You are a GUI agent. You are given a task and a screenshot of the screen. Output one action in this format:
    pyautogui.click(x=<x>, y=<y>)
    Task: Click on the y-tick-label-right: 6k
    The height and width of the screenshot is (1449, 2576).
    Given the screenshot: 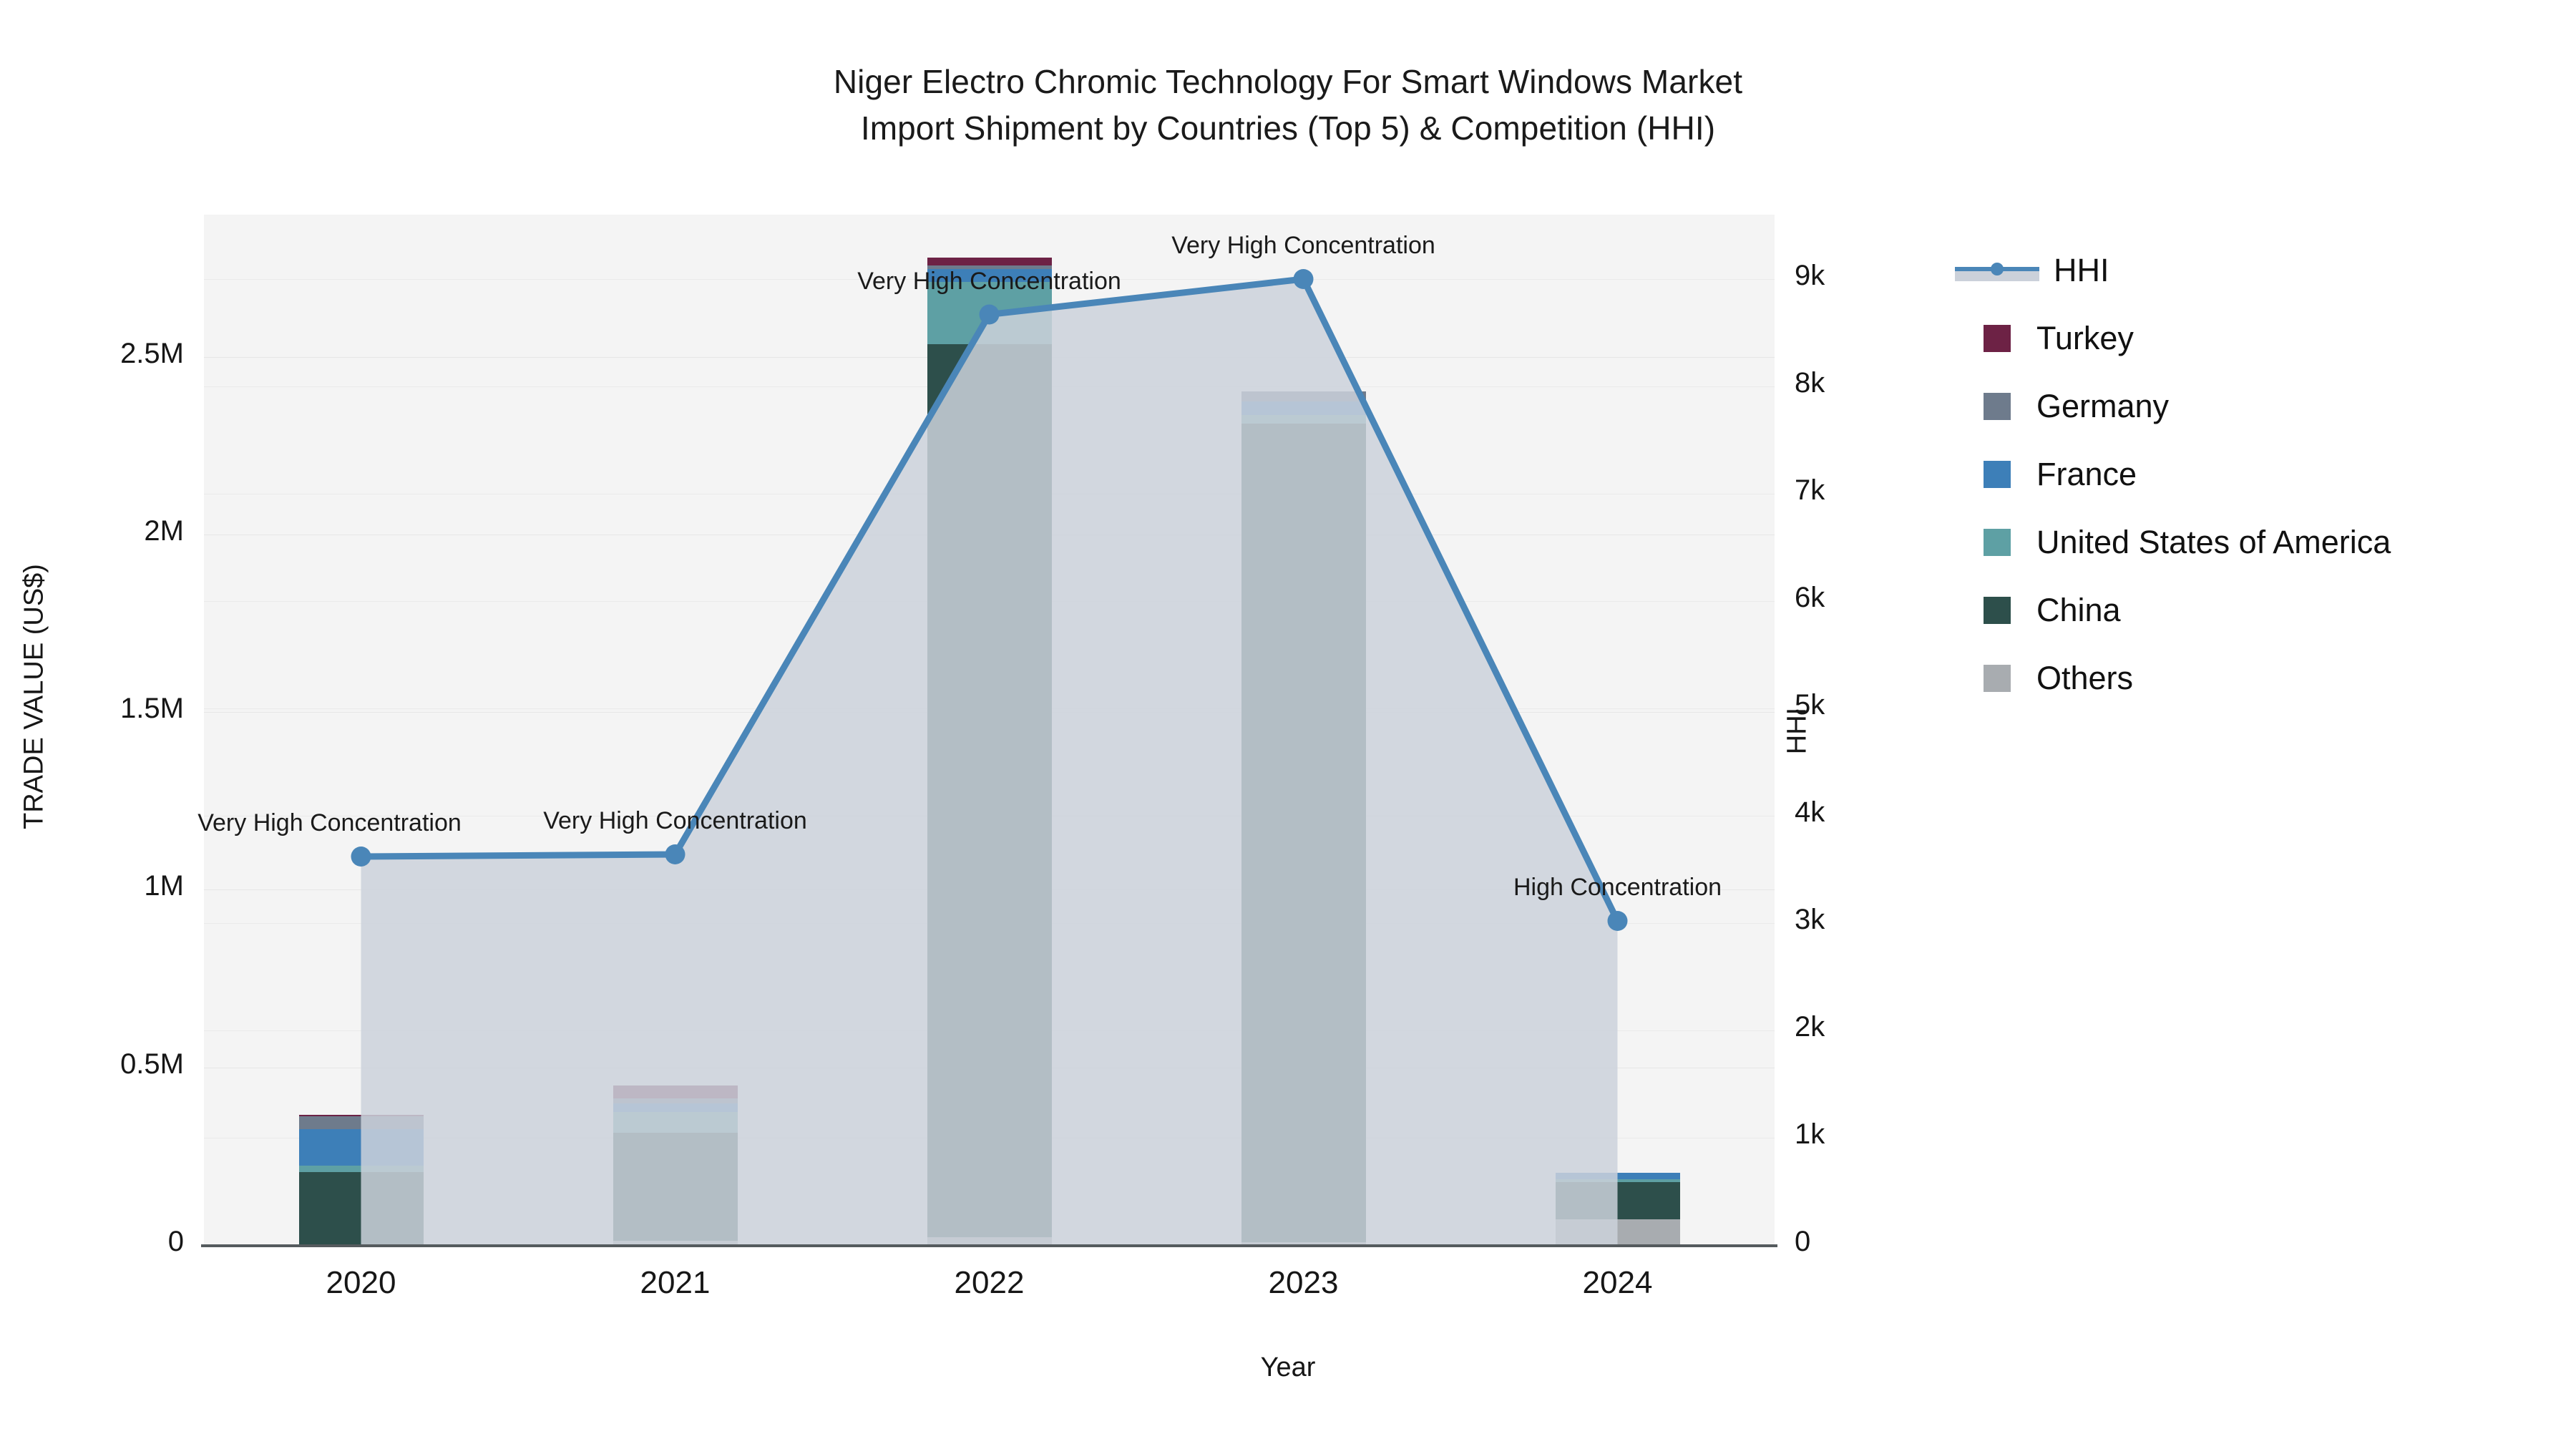 What is the action you would take?
    pyautogui.click(x=1810, y=597)
    